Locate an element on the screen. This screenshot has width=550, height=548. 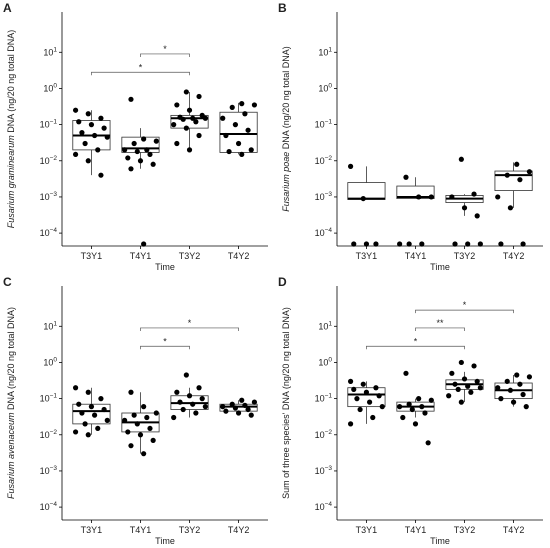
y-tick-exponent: −2 is located at coordinates (329, 432).